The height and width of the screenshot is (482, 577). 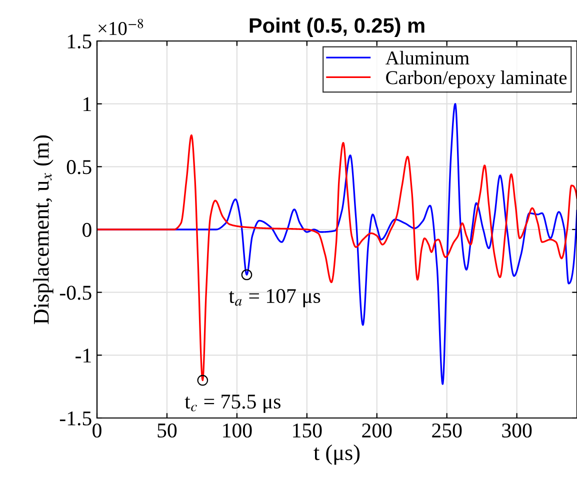 What do you see at coordinates (79, 167) in the screenshot?
I see `y-tick-label: 0.5` at bounding box center [79, 167].